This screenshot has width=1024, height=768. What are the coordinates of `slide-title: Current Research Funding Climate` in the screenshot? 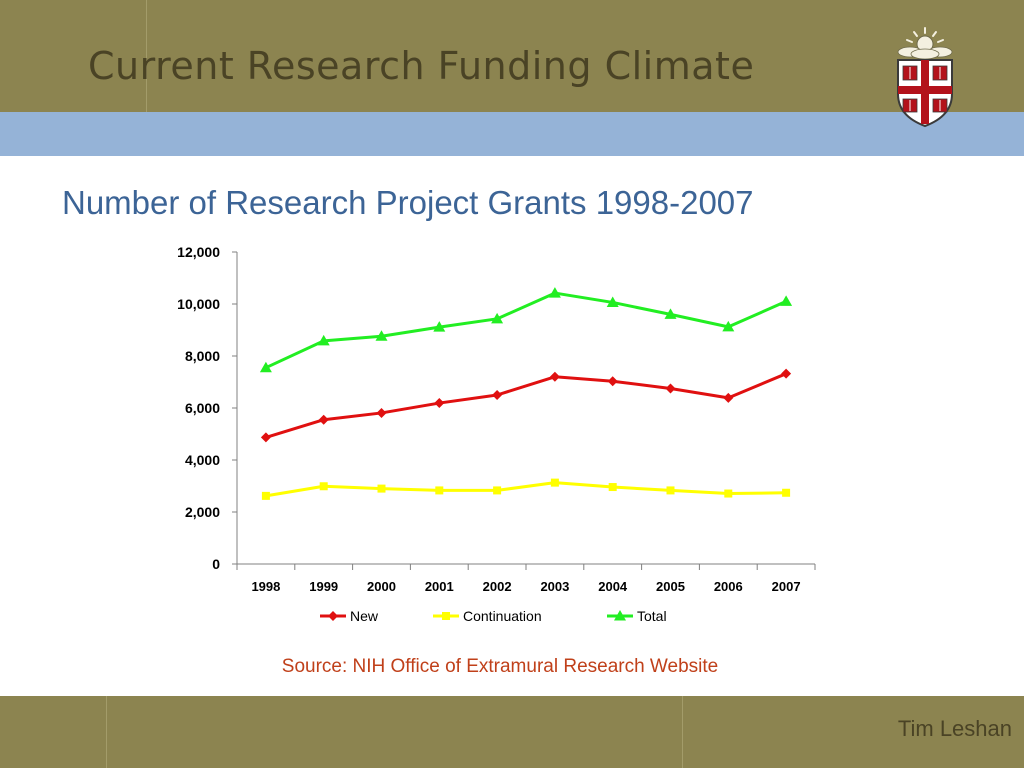 It's located at (421, 66).